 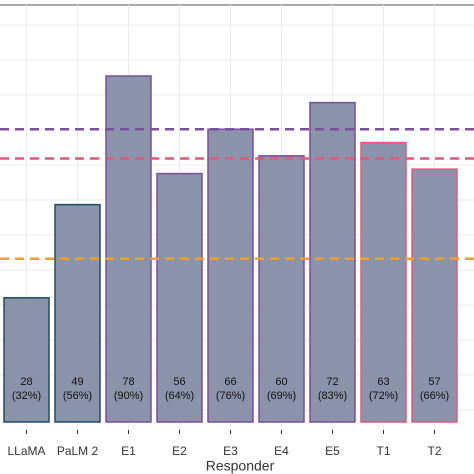 What do you see at coordinates (26, 451) in the screenshot?
I see `x-tick-label: LLaMA` at bounding box center [26, 451].